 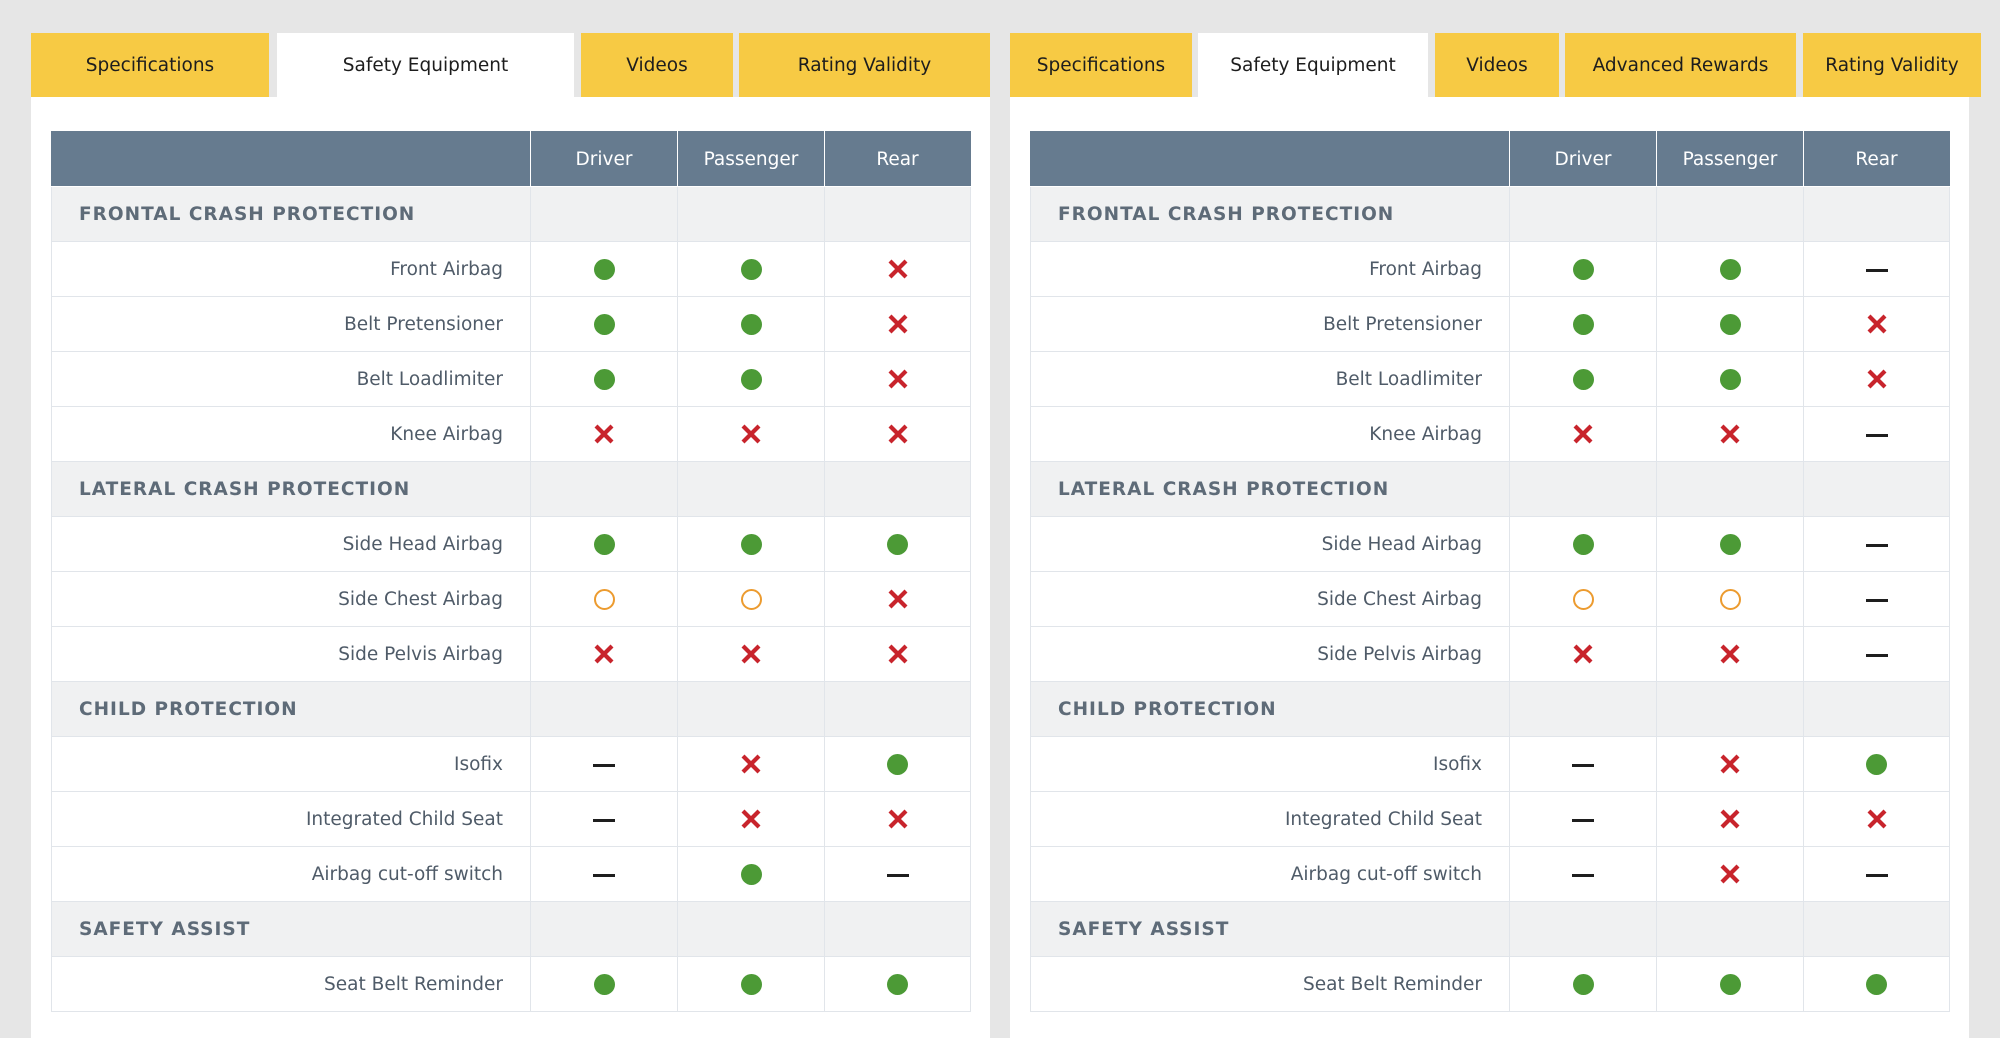 What do you see at coordinates (291, 214) in the screenshot?
I see `section-title: FRONTAL CRASH PROTECTION` at bounding box center [291, 214].